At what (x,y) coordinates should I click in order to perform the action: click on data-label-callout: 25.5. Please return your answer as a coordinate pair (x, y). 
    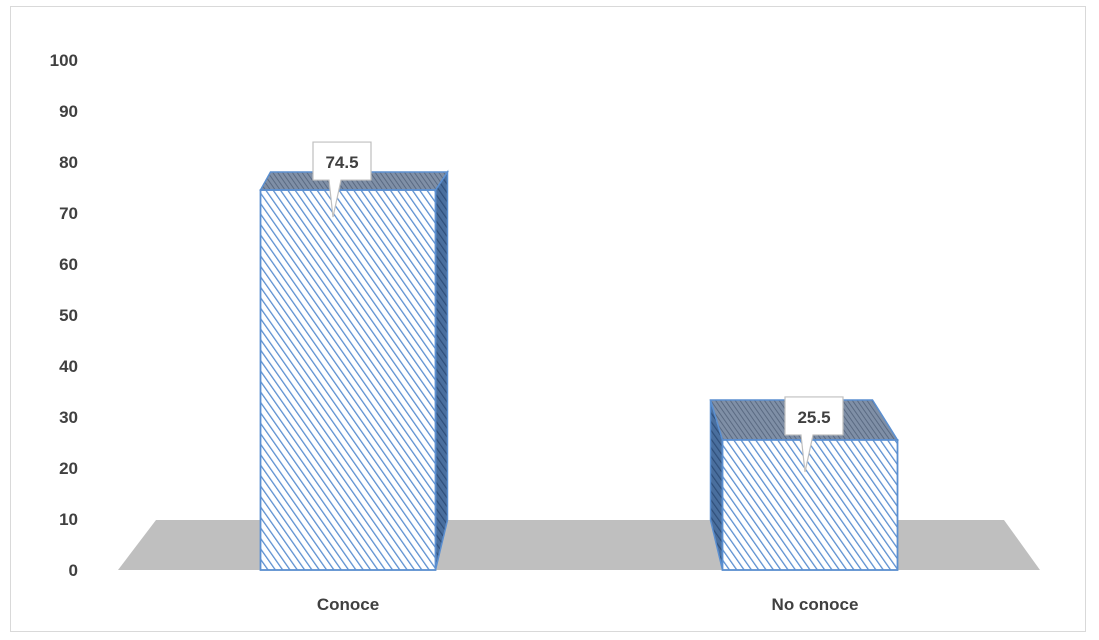
    Looking at the image, I should click on (814, 434).